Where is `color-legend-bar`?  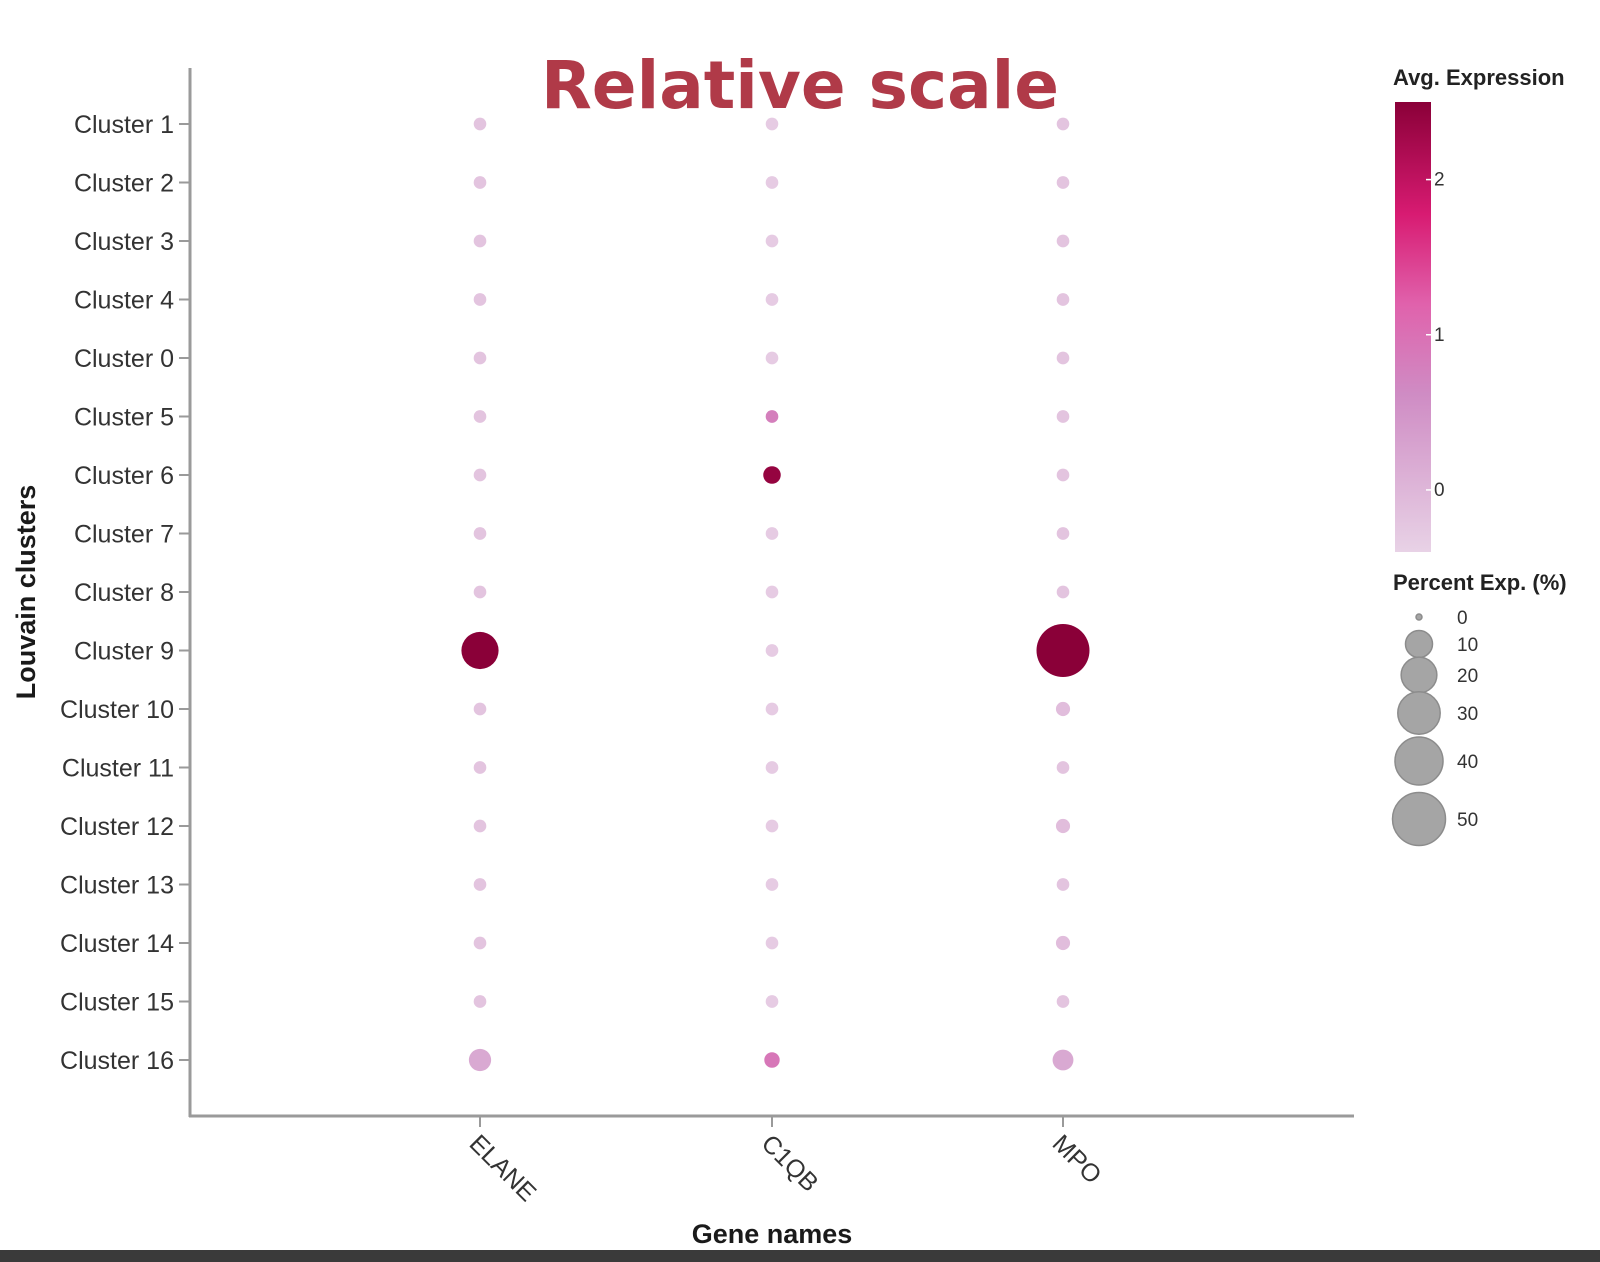 color-legend-bar is located at coordinates (1413, 327).